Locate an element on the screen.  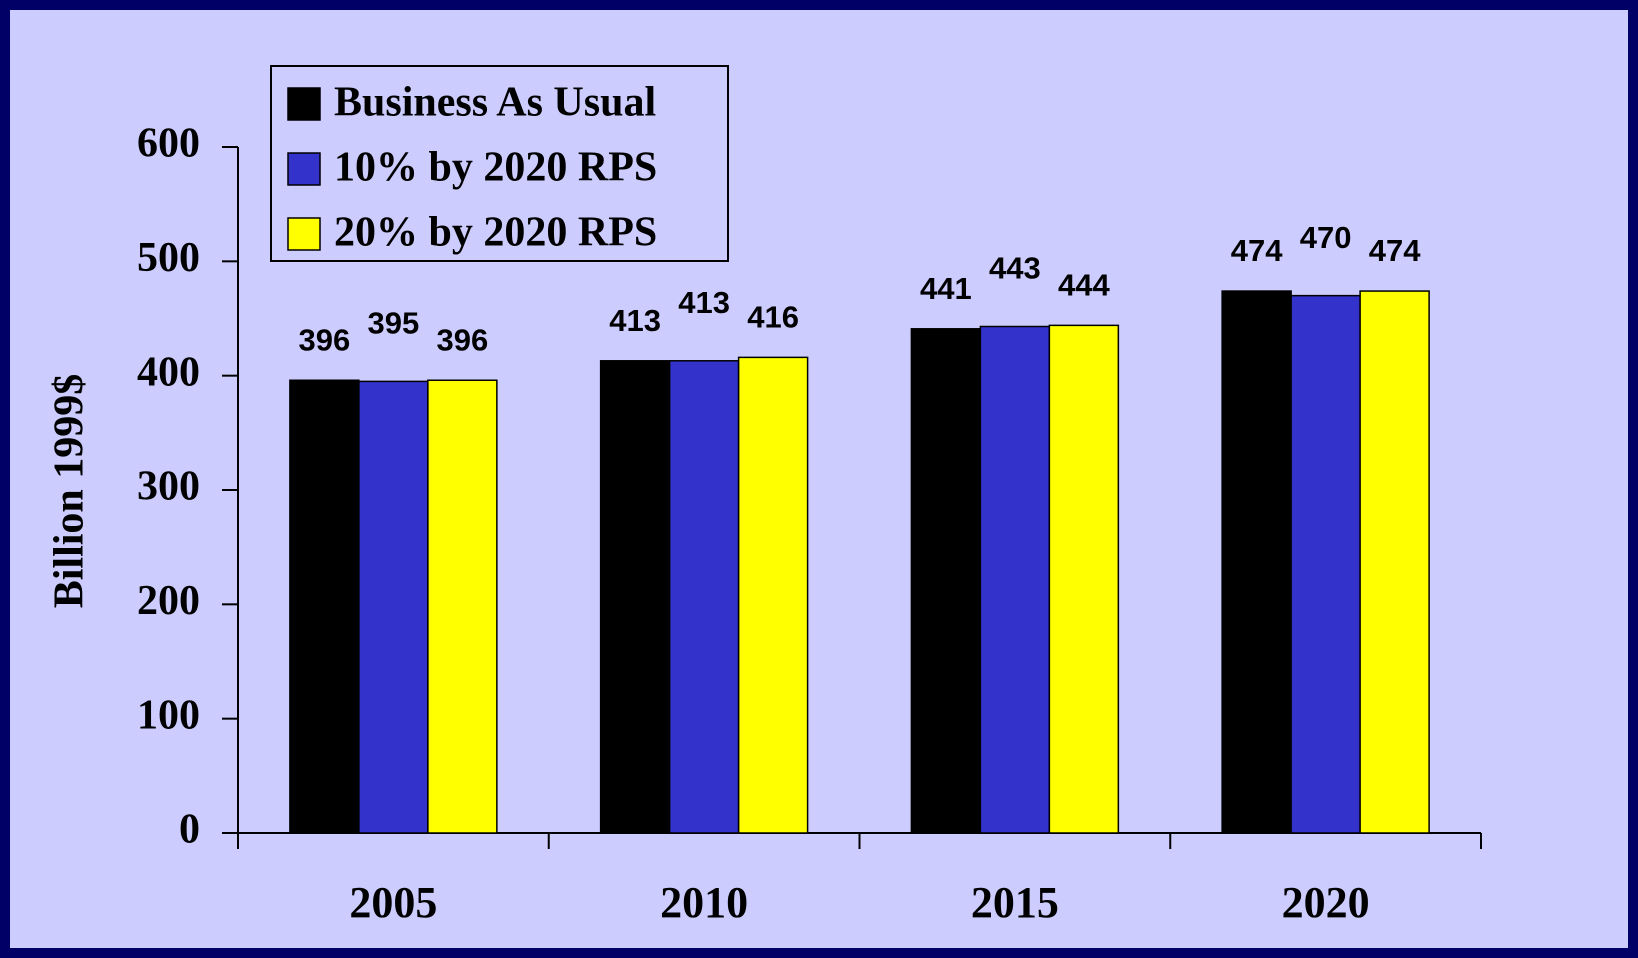
y-tick-label: 100 is located at coordinates (168, 715).